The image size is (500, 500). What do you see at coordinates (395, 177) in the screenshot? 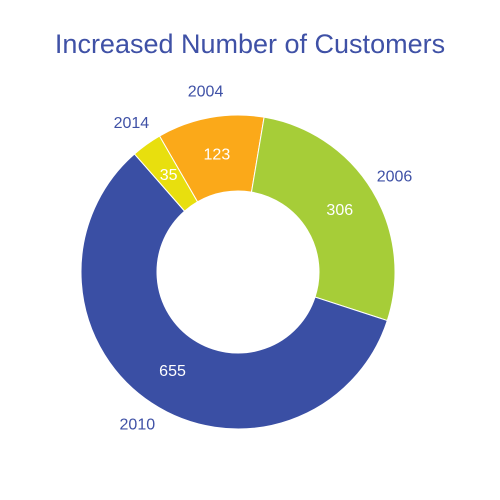
I see `category-label-2006: 2006` at bounding box center [395, 177].